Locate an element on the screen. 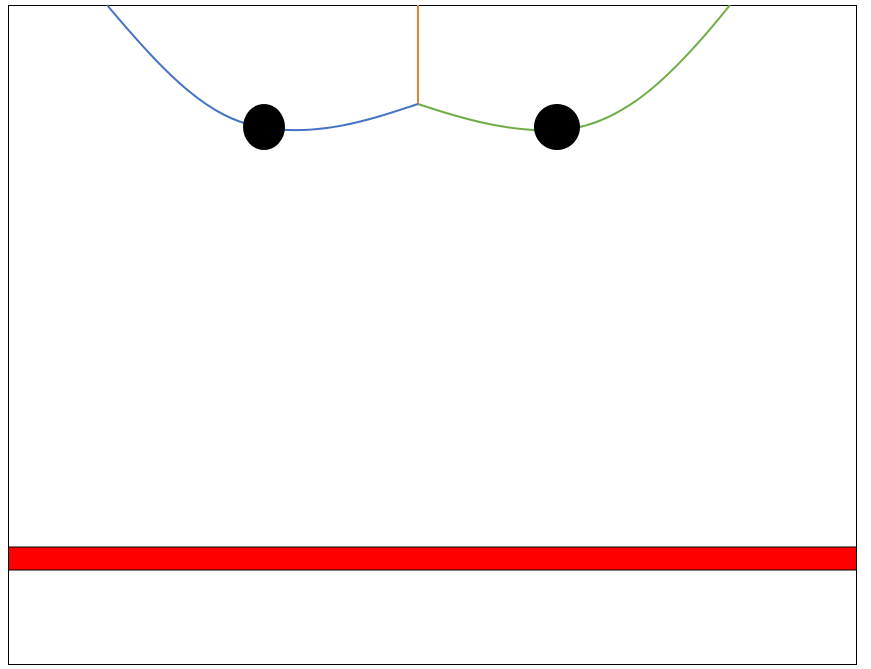 The image size is (871, 669). left-ball is located at coordinates (264, 127).